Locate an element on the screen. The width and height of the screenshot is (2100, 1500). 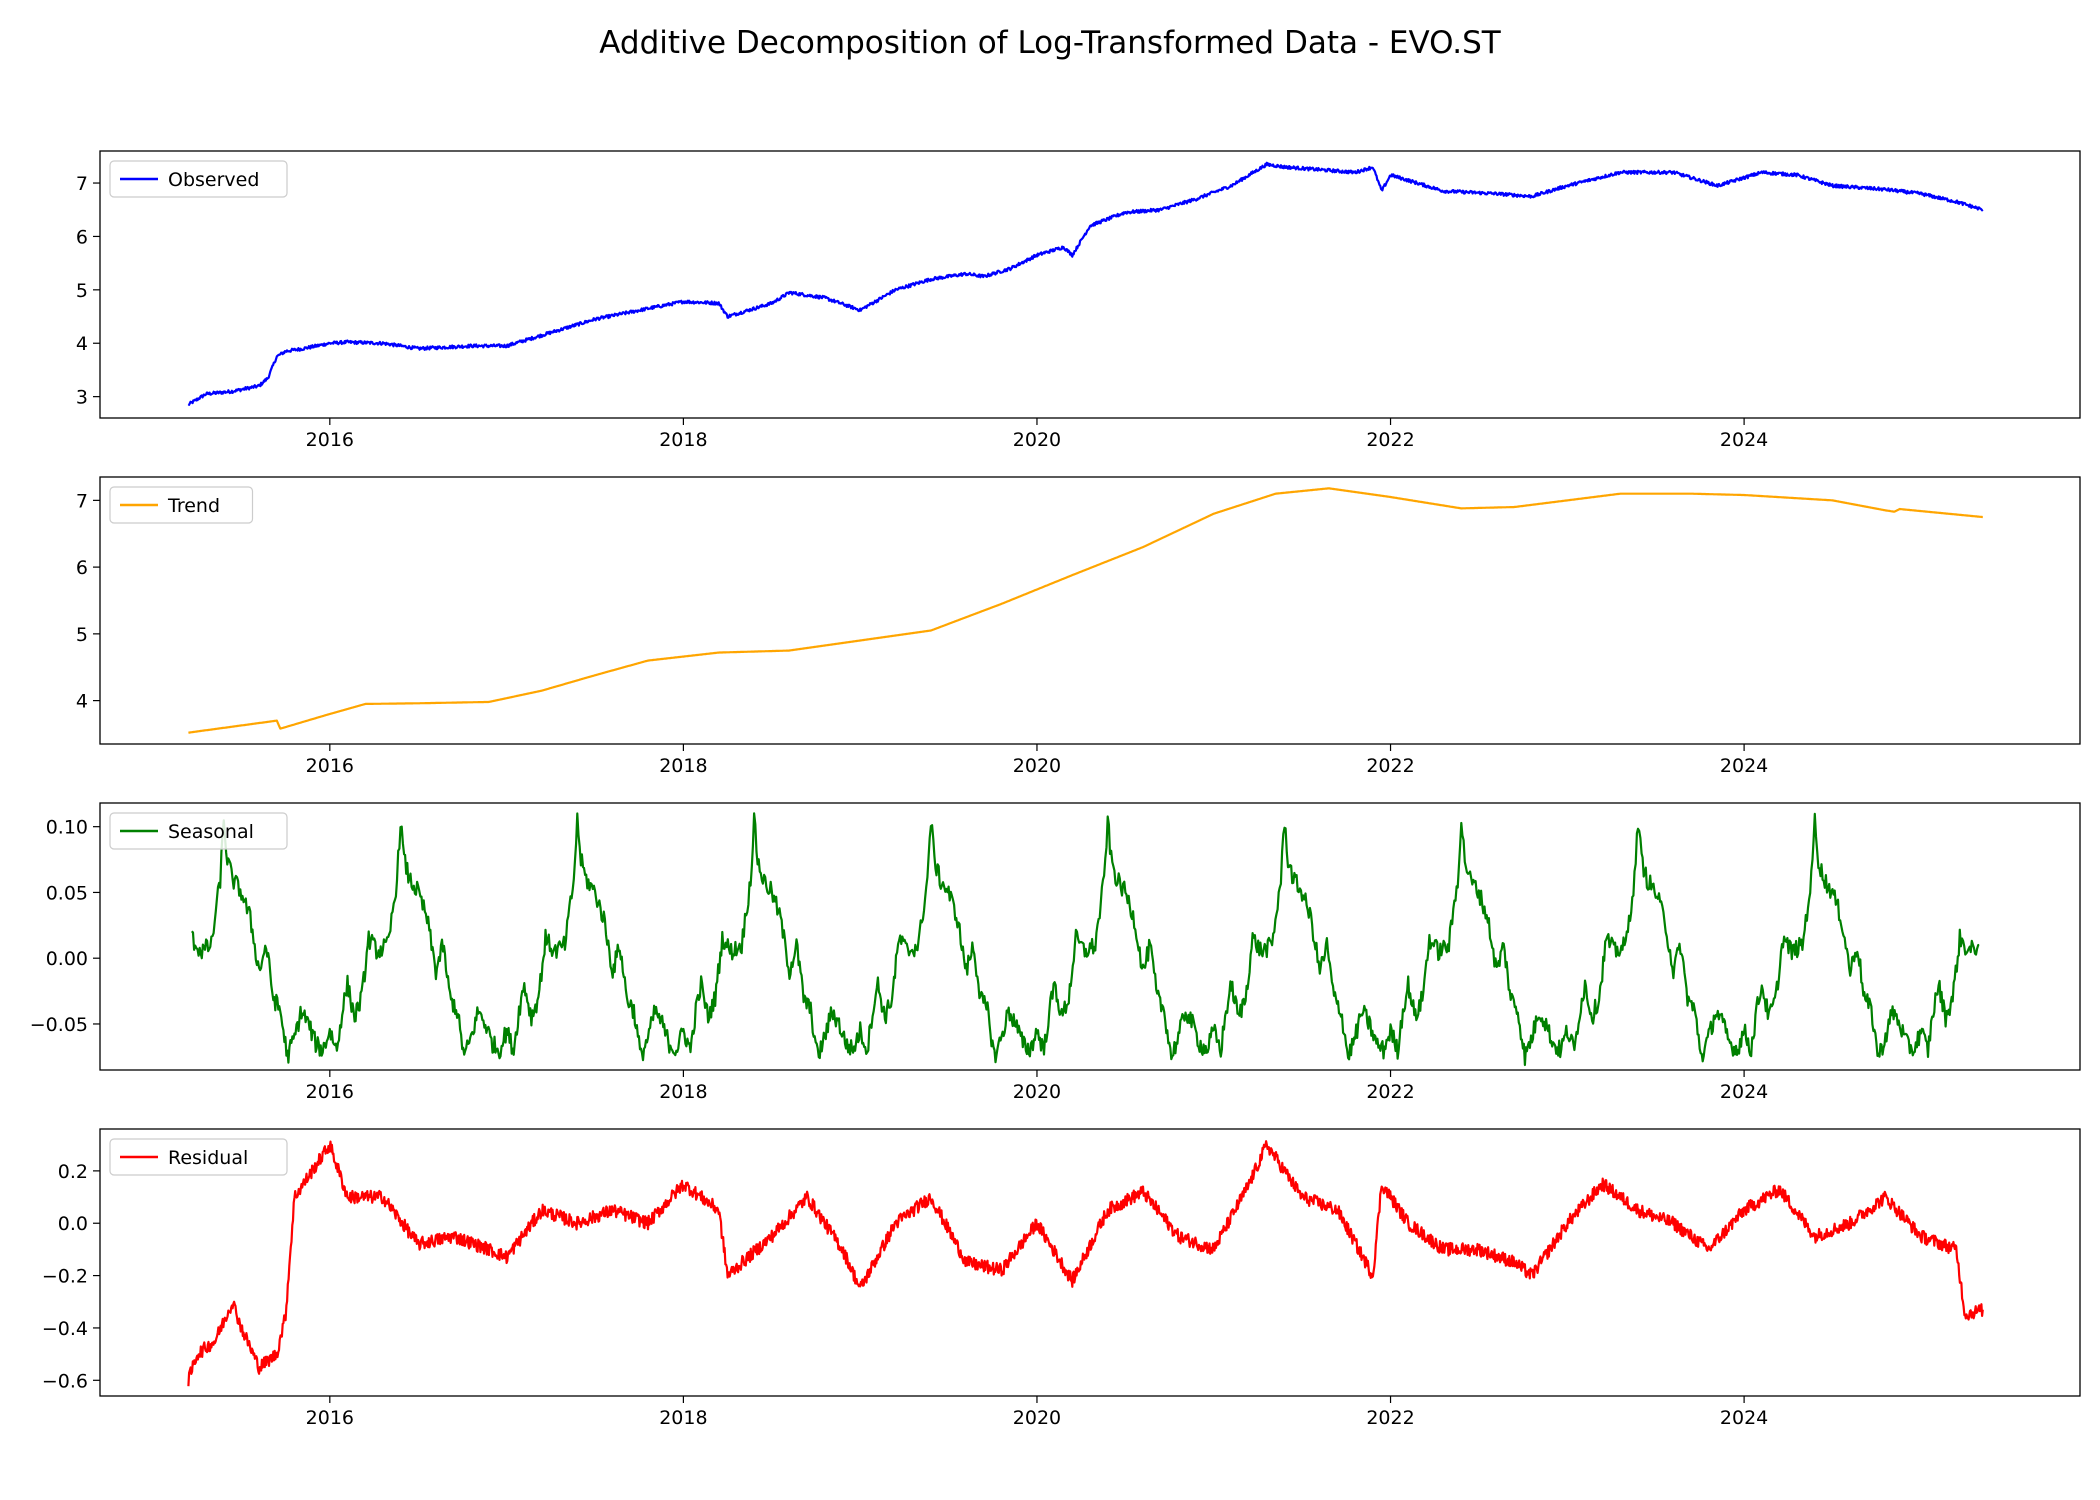
trend-x-tick-label: 2024 is located at coordinates (1744, 766).